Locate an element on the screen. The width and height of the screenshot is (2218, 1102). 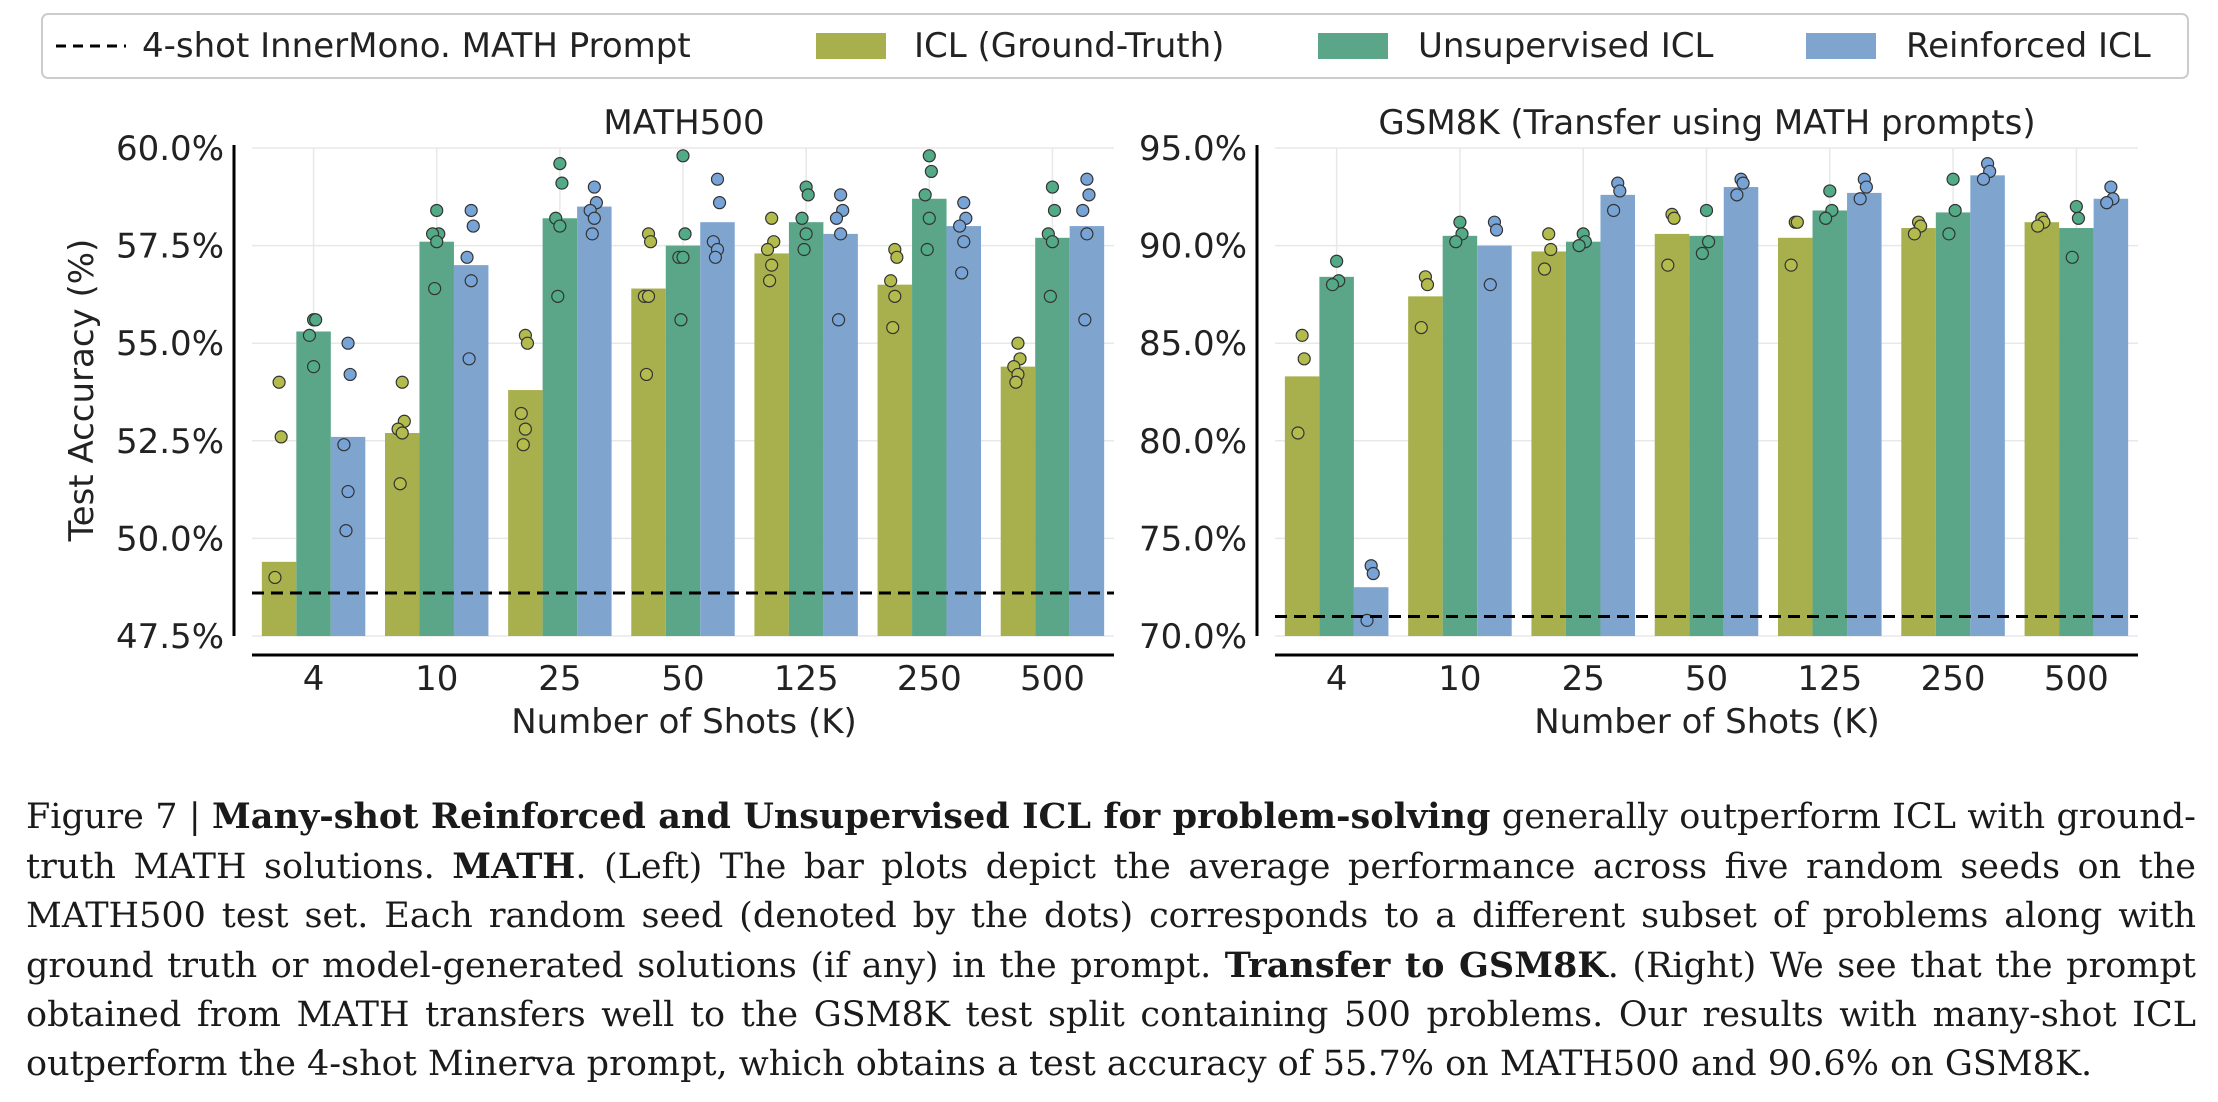
math500-x-tick-label: 250 is located at coordinates (929, 679).